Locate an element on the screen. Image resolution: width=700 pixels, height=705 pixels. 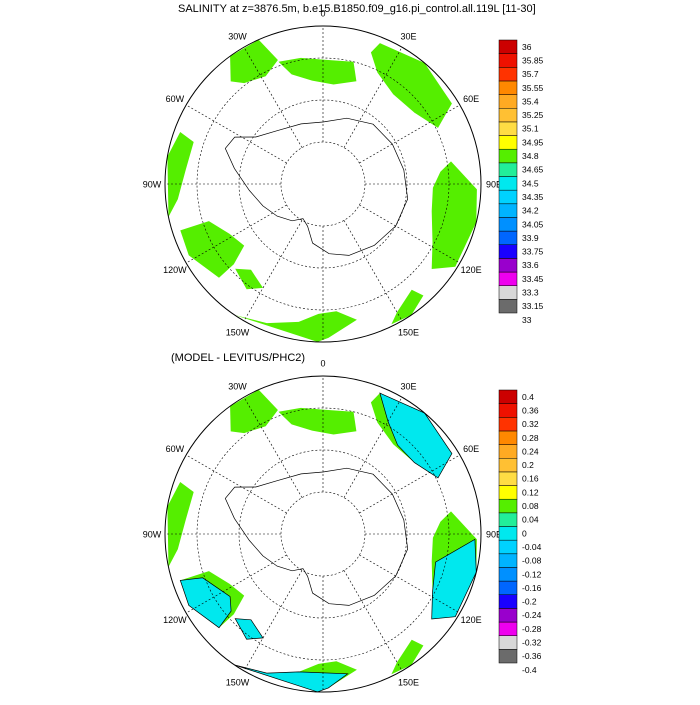
lon-label: 120E is located at coordinates (471, 270).